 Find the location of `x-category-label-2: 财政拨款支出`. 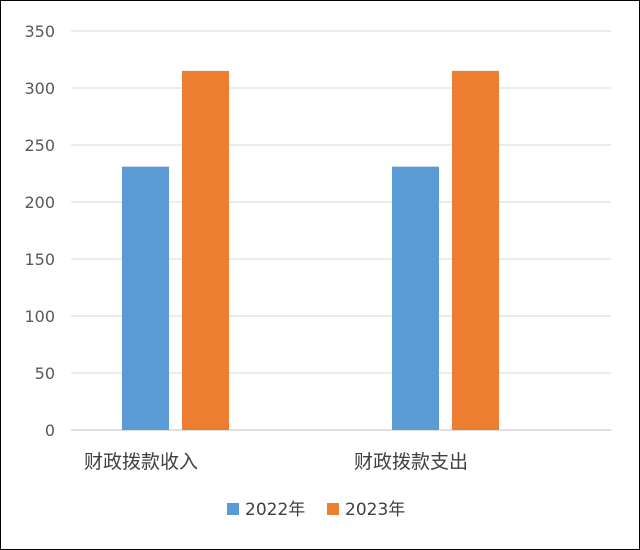

x-category-label-2: 财政拨款支出 is located at coordinates (411, 462).